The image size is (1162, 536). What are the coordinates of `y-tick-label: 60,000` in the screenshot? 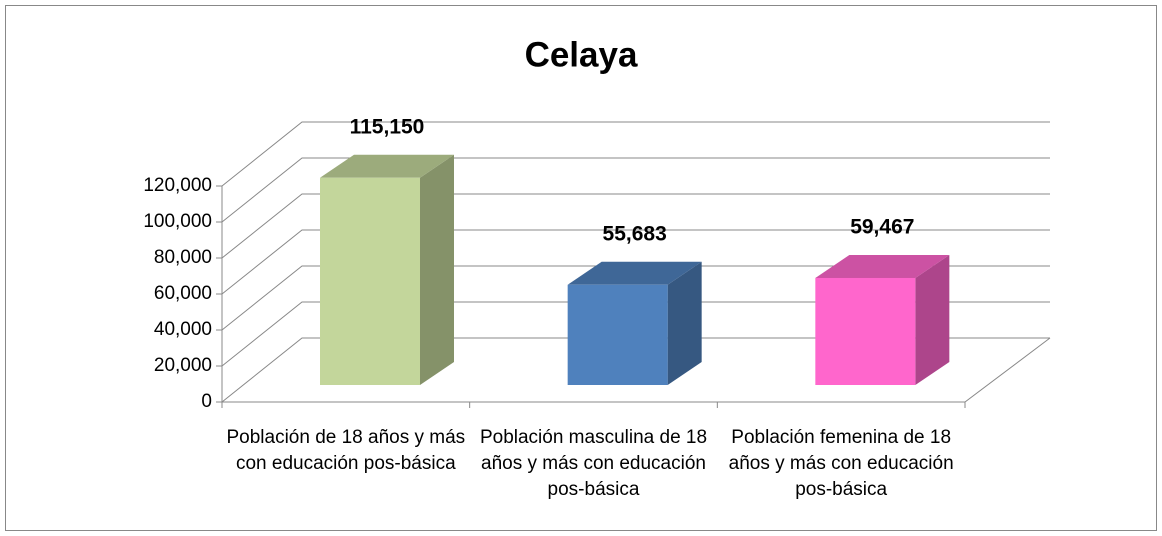 It's located at (183, 293).